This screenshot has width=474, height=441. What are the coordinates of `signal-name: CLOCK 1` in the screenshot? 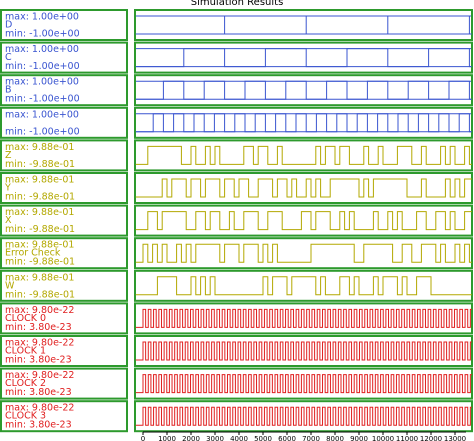 It's located at (25, 351).